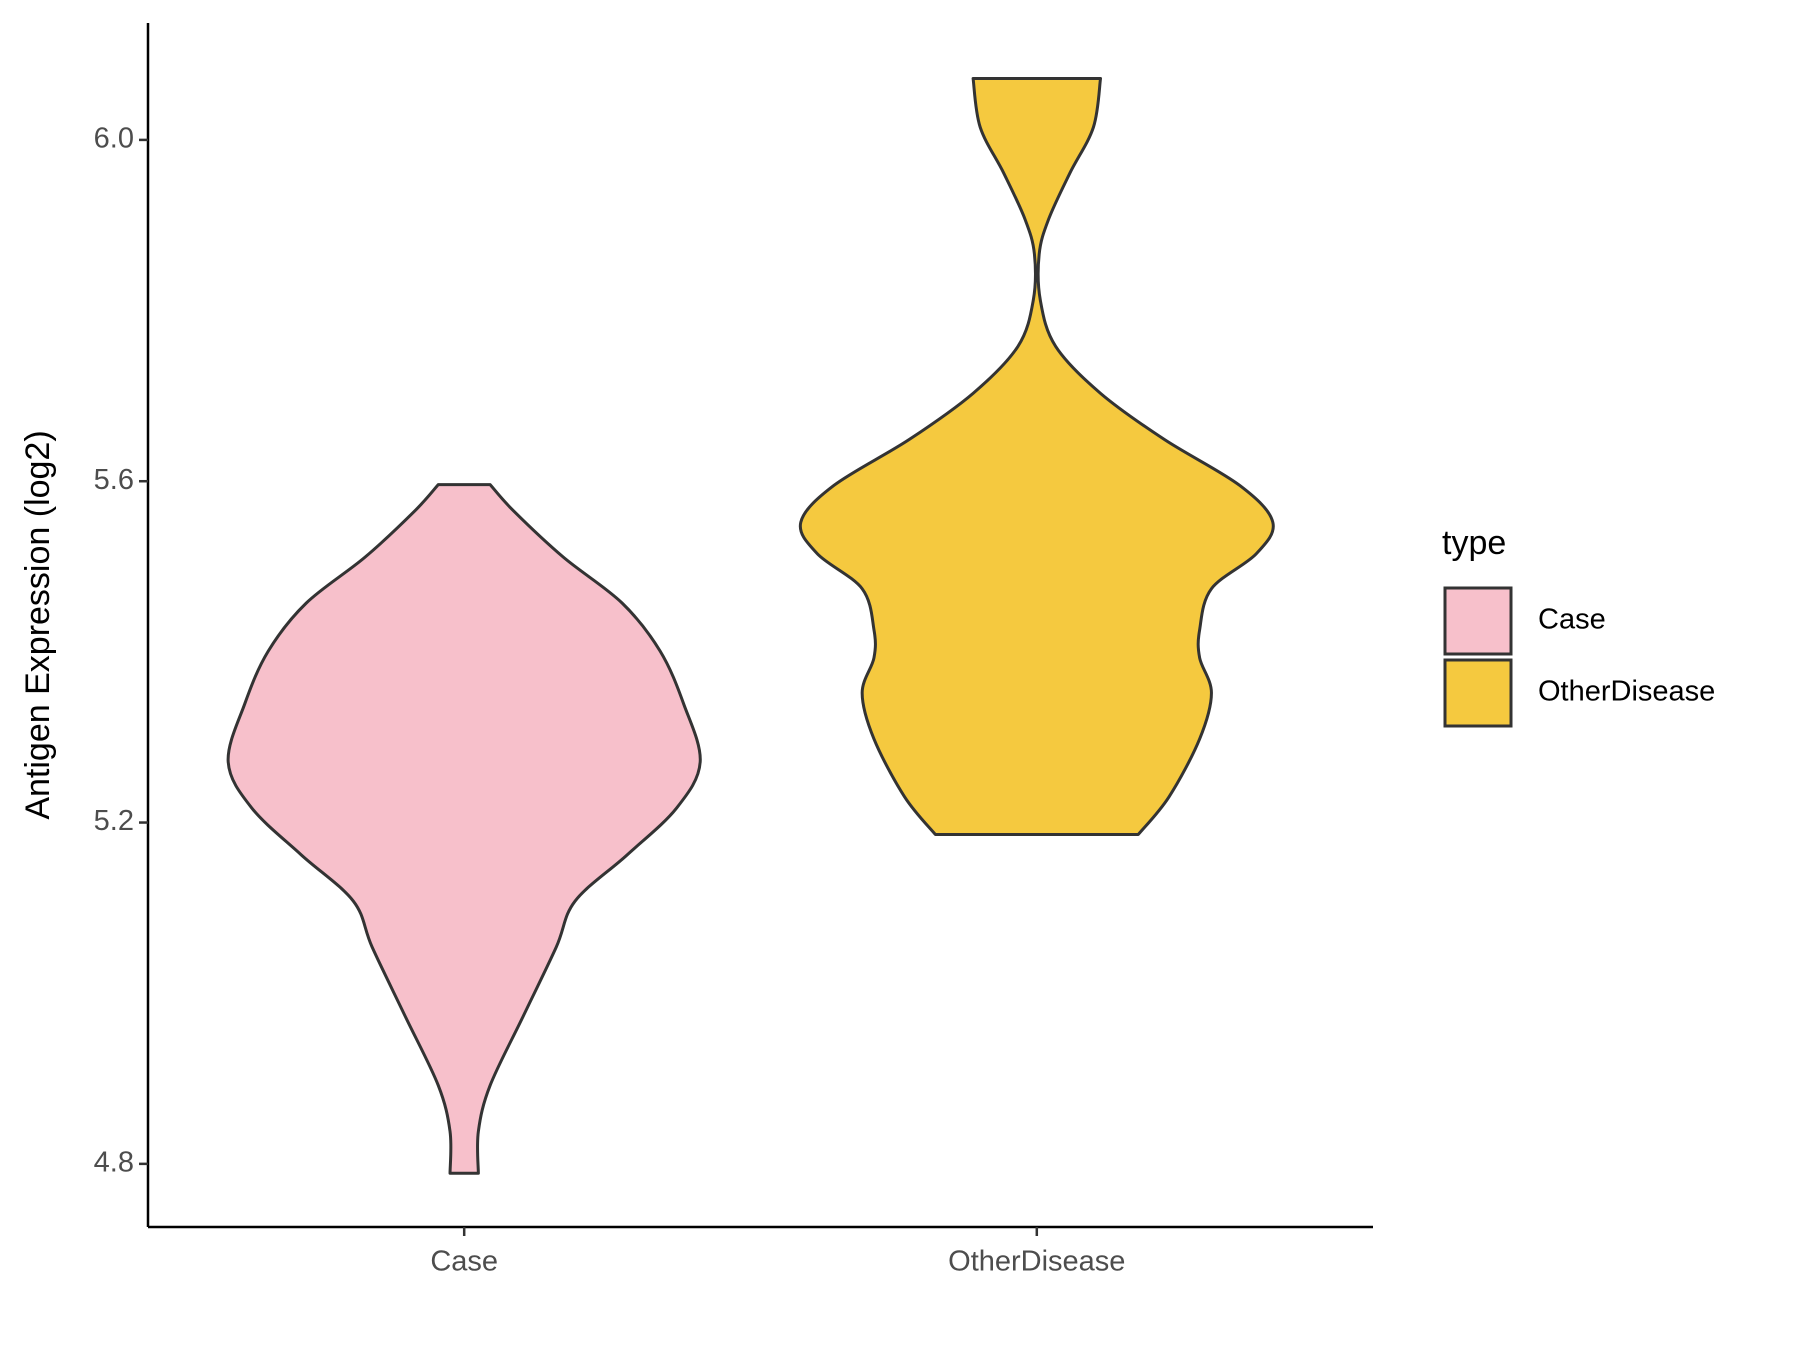 The image size is (1800, 1350). I want to click on y-tick-label: 5.2, so click(114, 821).